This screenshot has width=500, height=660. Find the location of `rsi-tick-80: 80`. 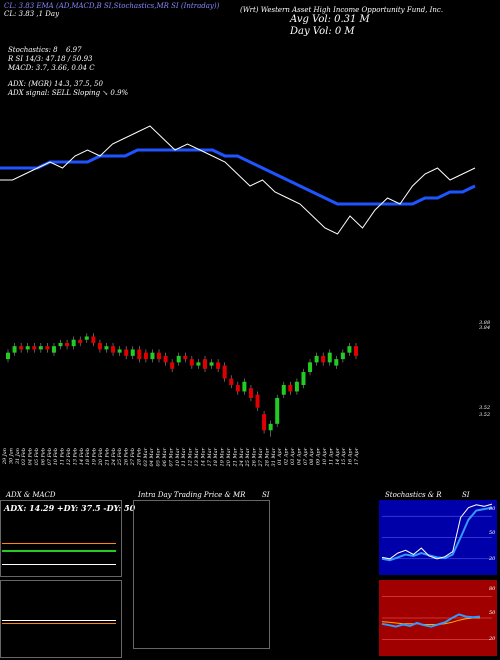

rsi-tick-80: 80 is located at coordinates (492, 589).